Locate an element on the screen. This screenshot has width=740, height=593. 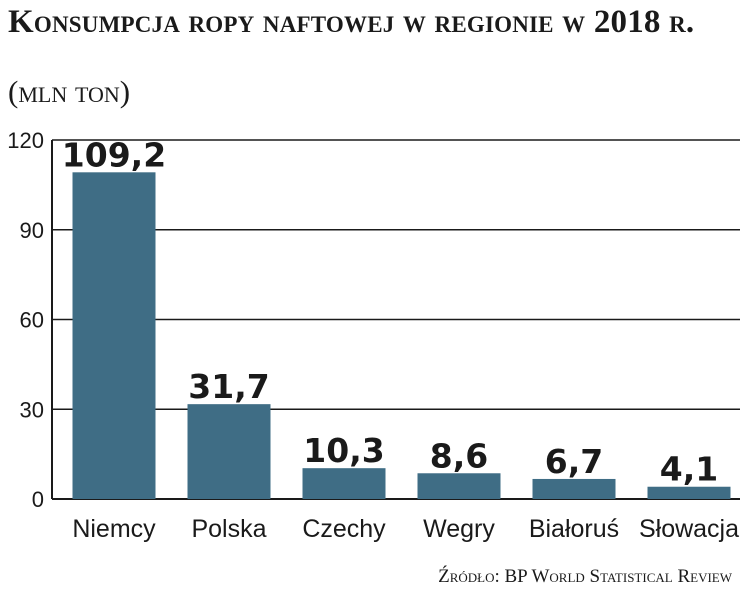
x-category-label: Polska is located at coordinates (228, 529).